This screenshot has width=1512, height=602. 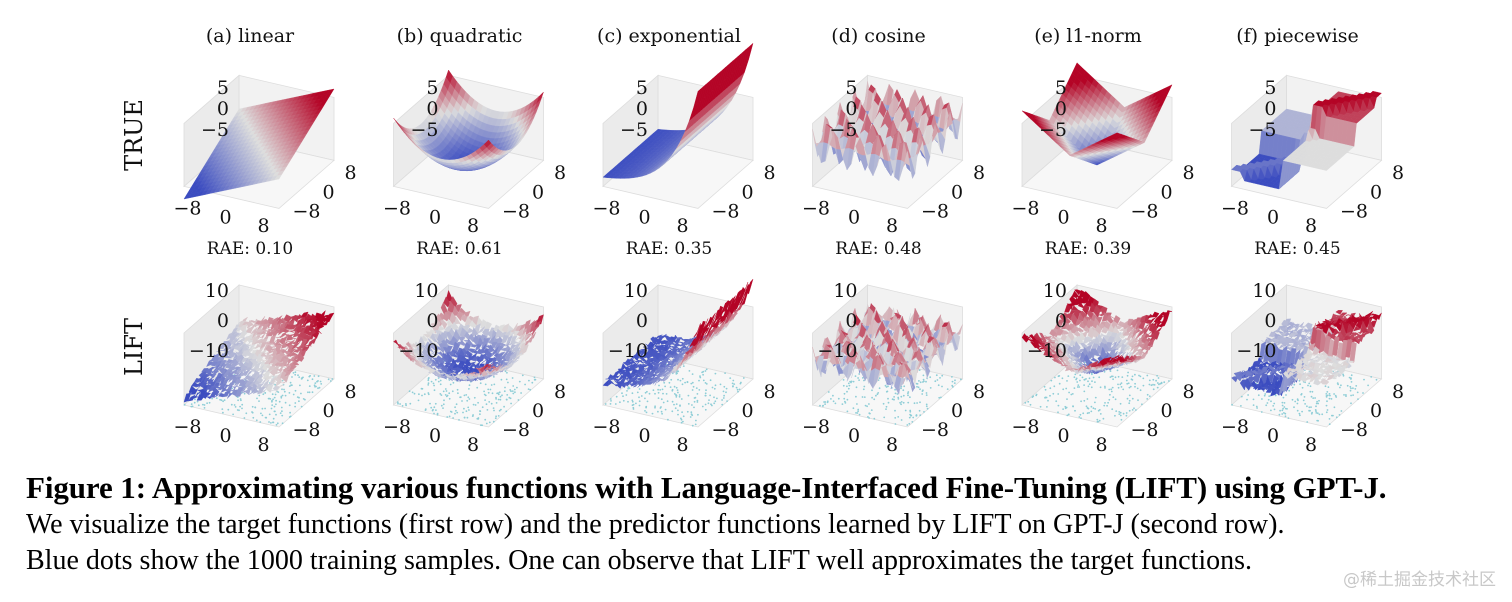 I want to click on z-tick-label: −5, so click(x=843, y=130).